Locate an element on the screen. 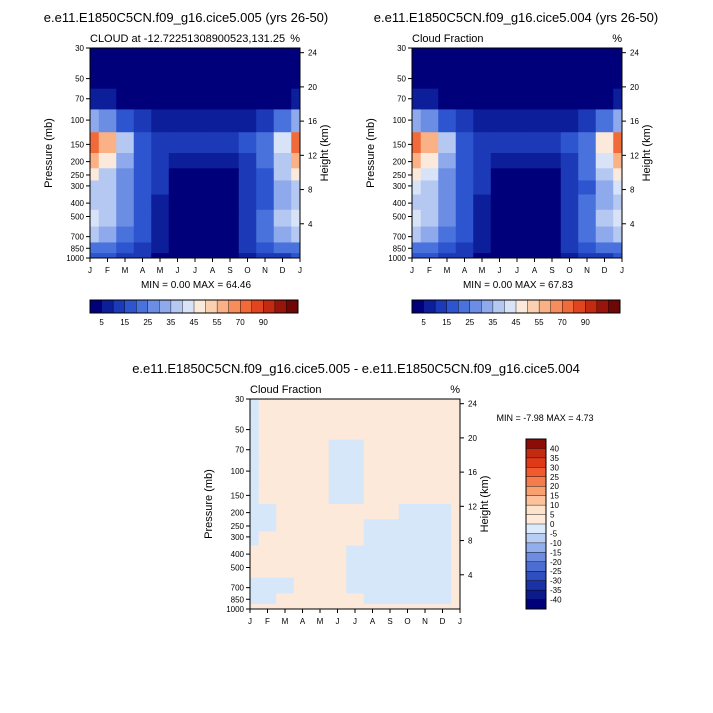  colorbar-label: -25 is located at coordinates (556, 571).